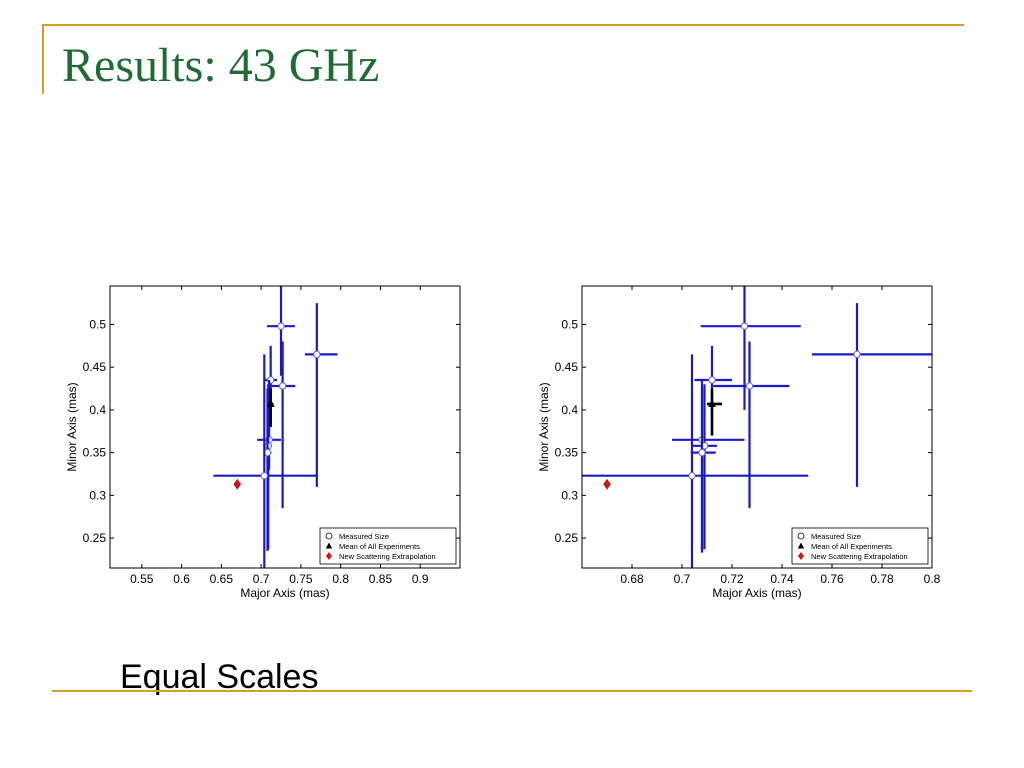 The height and width of the screenshot is (768, 1024). What do you see at coordinates (632, 579) in the screenshot?
I see `x-tick-label-0: 0.68` at bounding box center [632, 579].